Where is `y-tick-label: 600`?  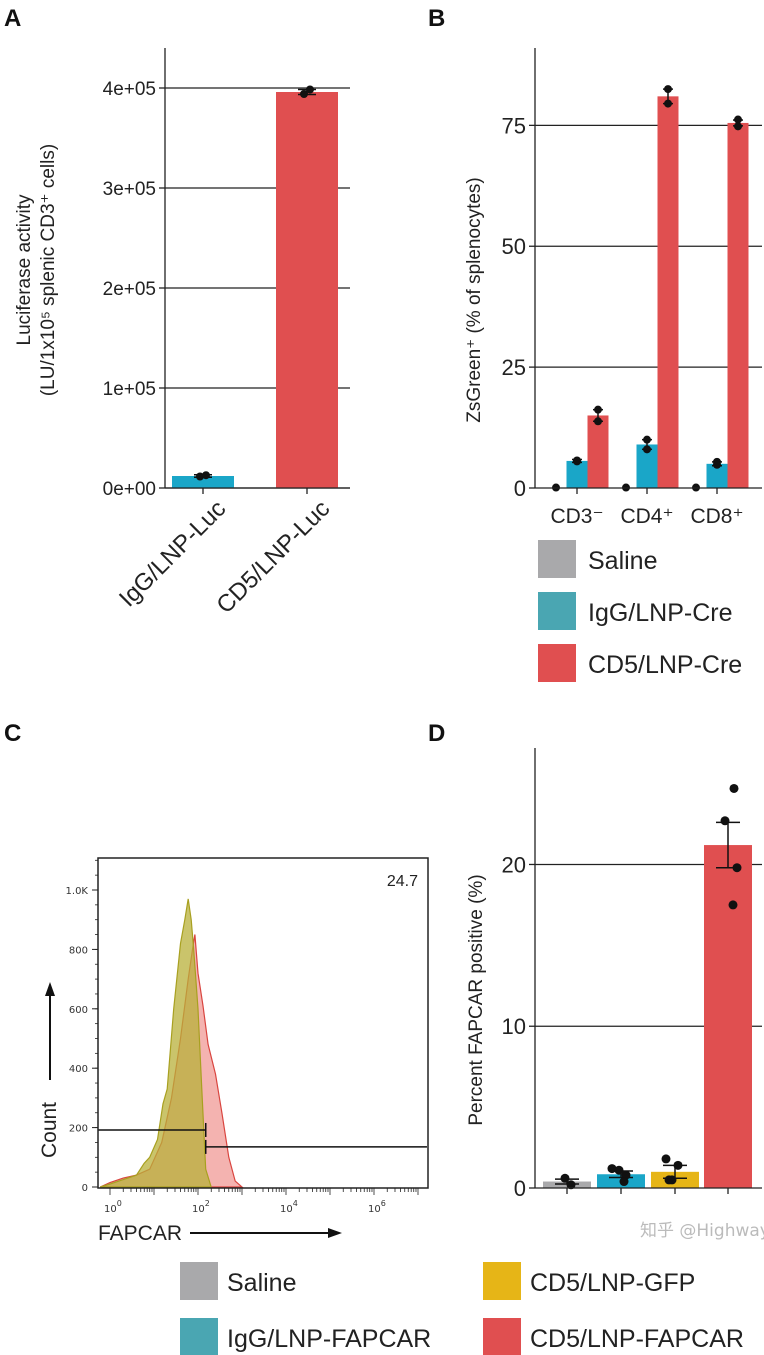
y-tick-label: 600 is located at coordinates (78, 1010).